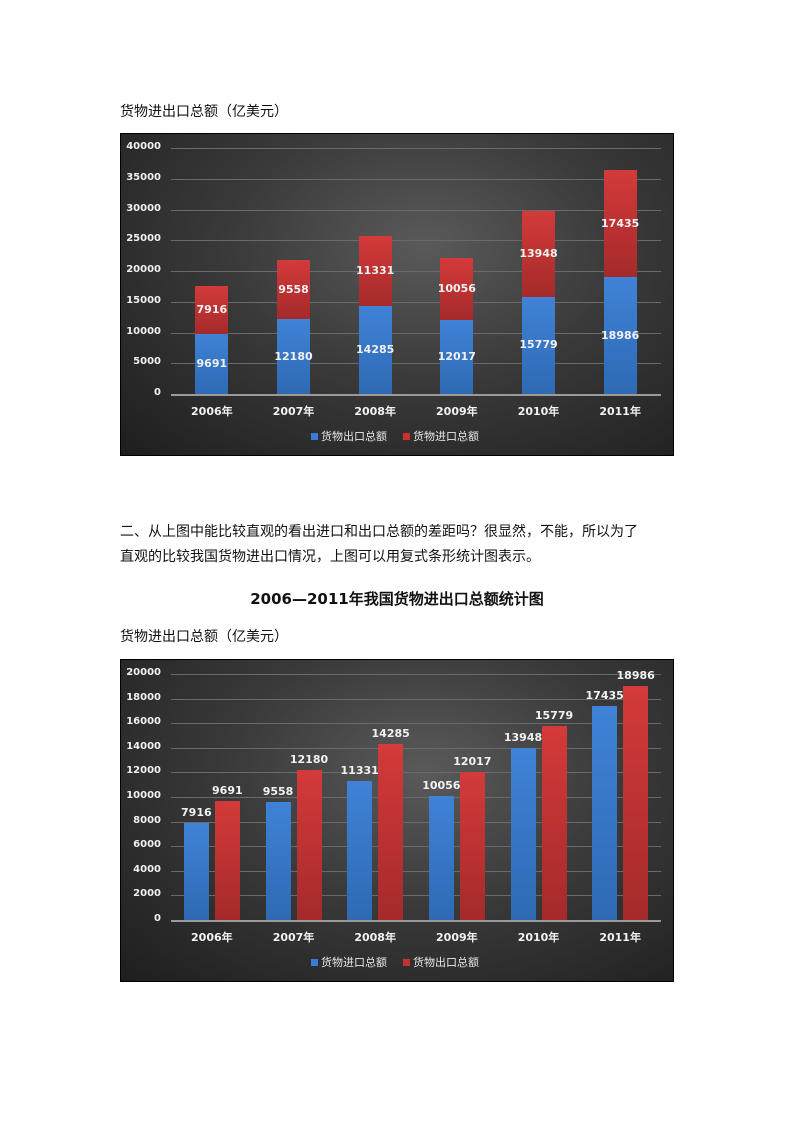 Image resolution: width=794 pixels, height=1123 pixels. Describe the element at coordinates (147, 894) in the screenshot. I see `y-tick-label: 2000` at that location.